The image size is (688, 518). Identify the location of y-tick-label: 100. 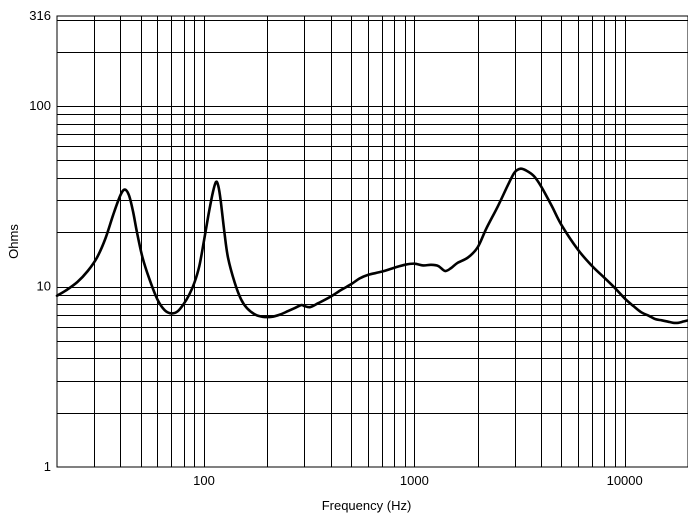
(40, 105).